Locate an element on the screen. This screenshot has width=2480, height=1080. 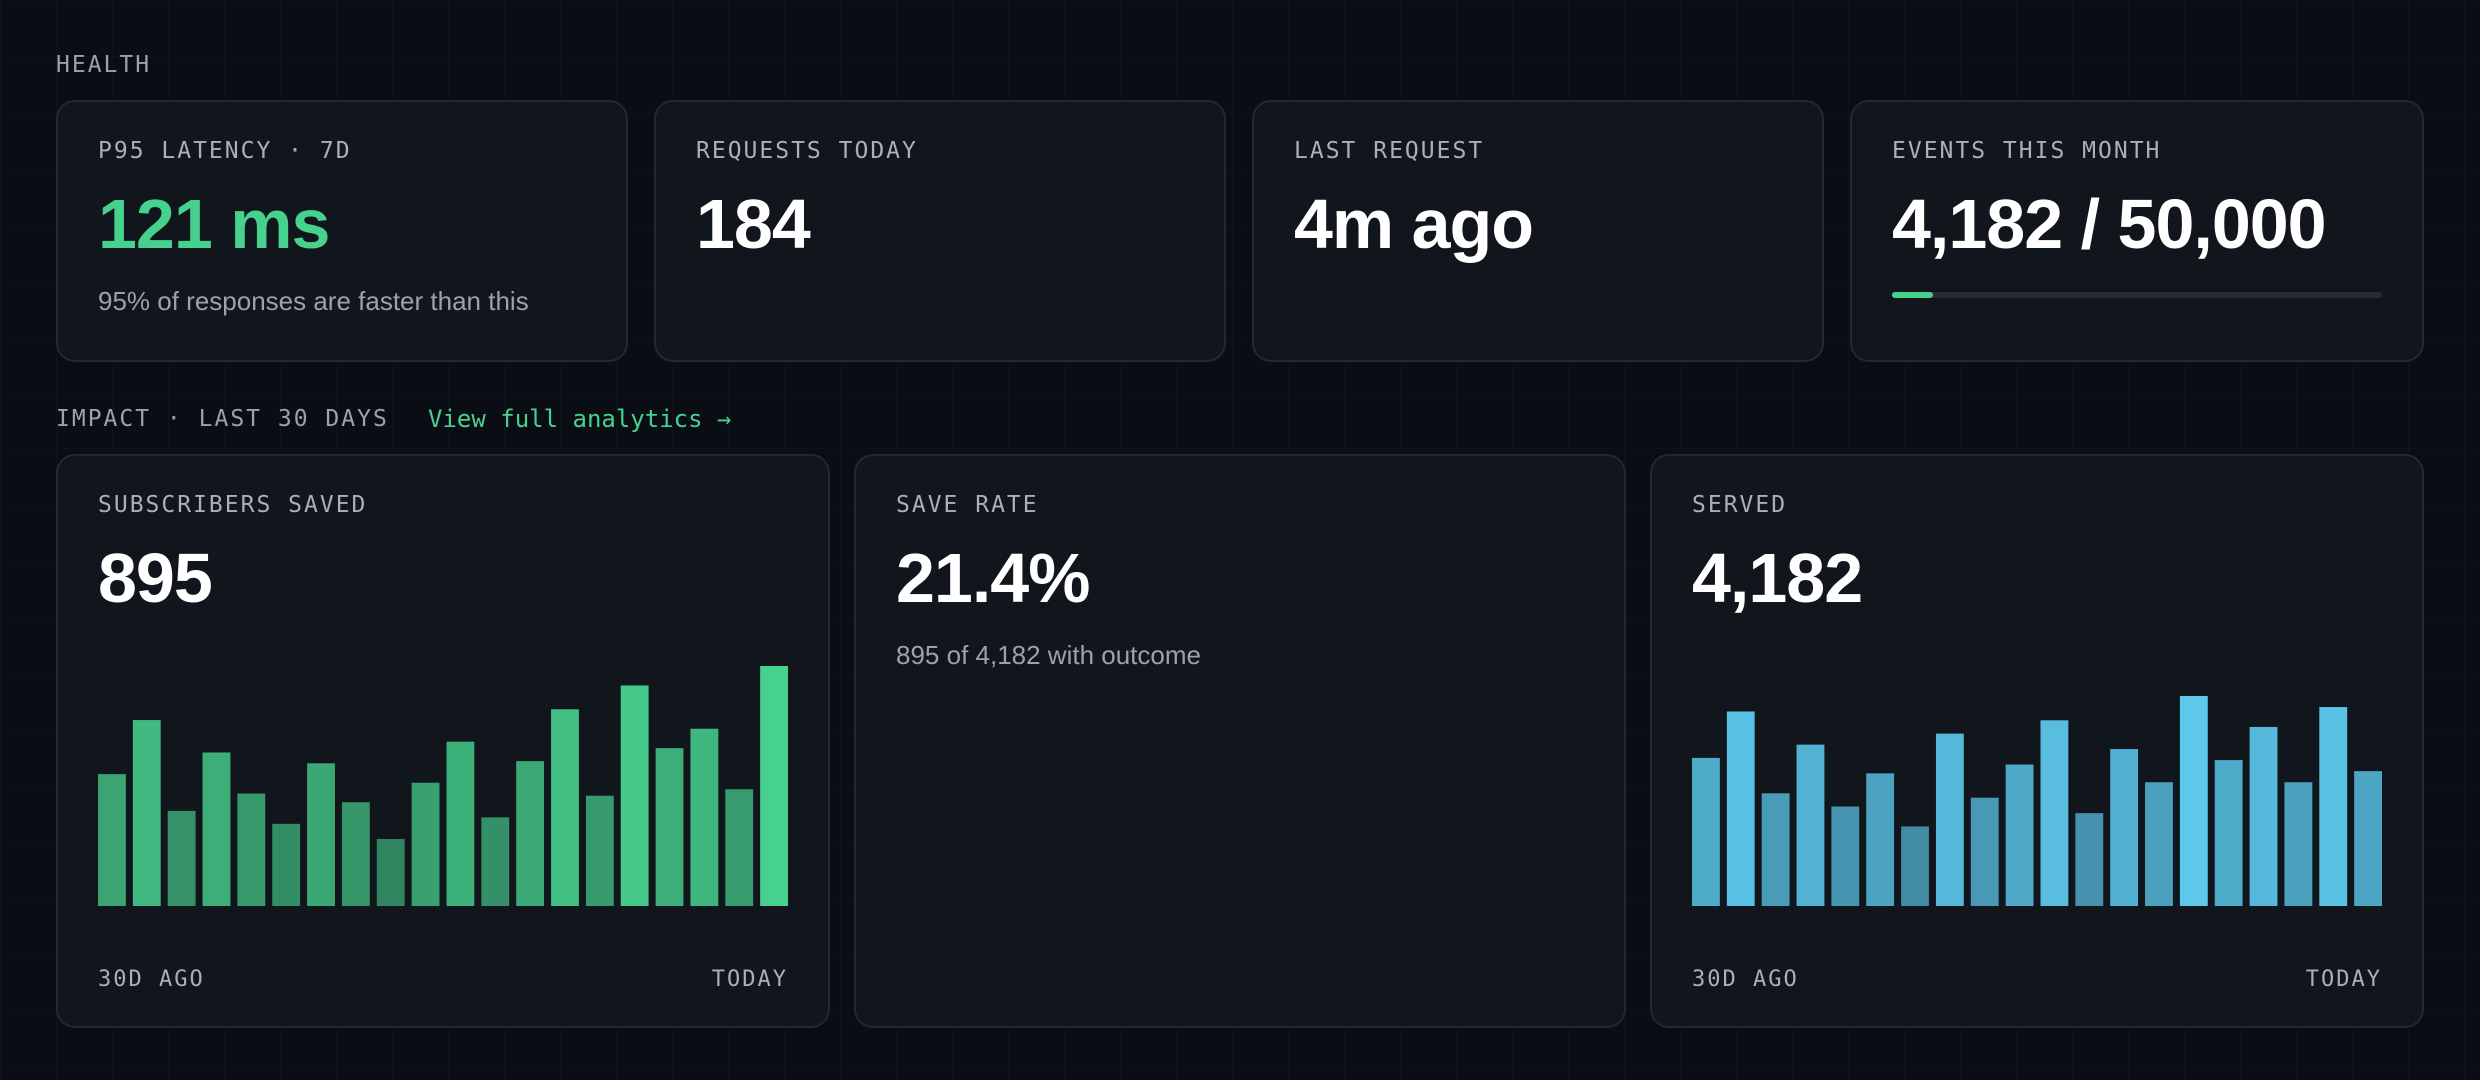
latency-subtitle: 95% of responses are faster than this is located at coordinates (313, 301).